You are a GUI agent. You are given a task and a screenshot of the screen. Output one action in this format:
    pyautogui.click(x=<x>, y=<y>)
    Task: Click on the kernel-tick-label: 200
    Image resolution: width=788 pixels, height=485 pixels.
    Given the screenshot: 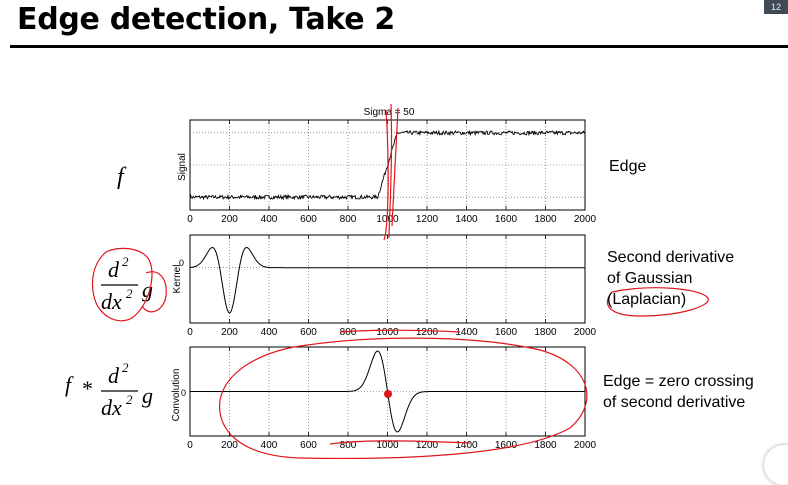 What is the action you would take?
    pyautogui.click(x=229, y=332)
    